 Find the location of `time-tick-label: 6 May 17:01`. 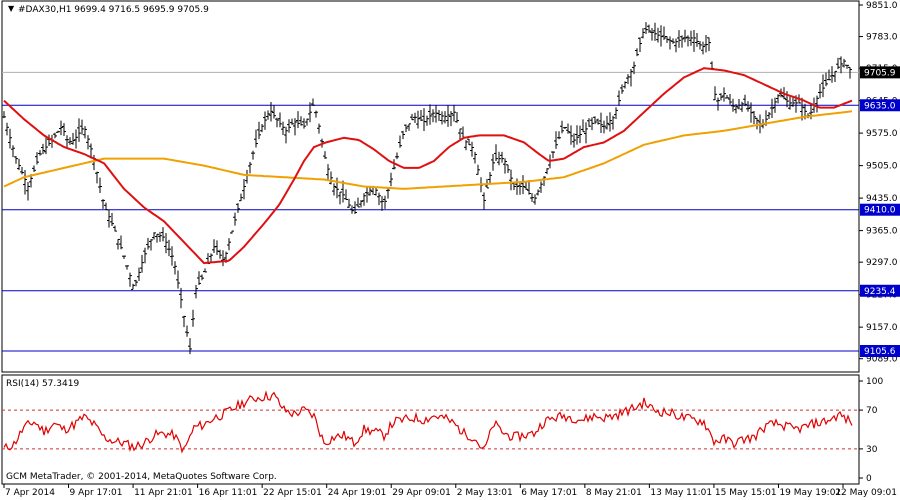

time-tick-label: 6 May 17:01 is located at coordinates (549, 493).